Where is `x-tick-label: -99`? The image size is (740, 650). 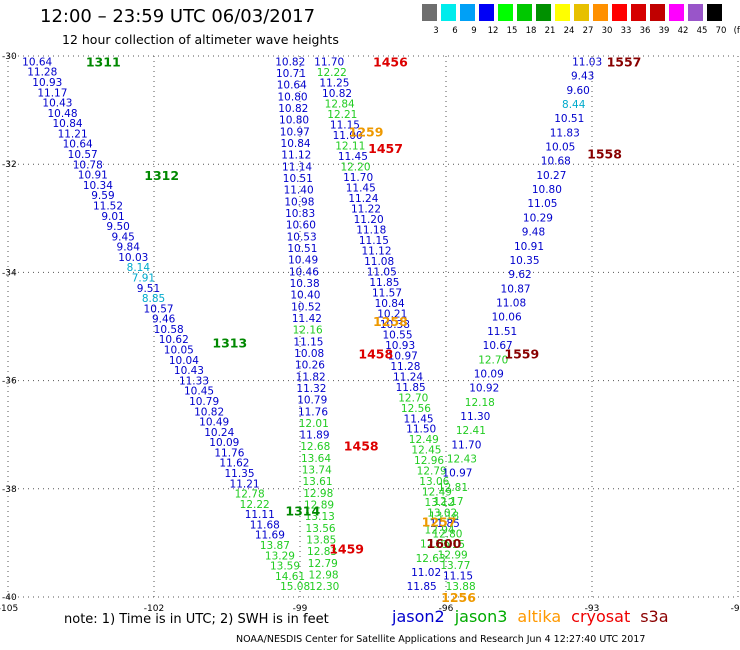
x-tick-label: -99 is located at coordinates (300, 609).